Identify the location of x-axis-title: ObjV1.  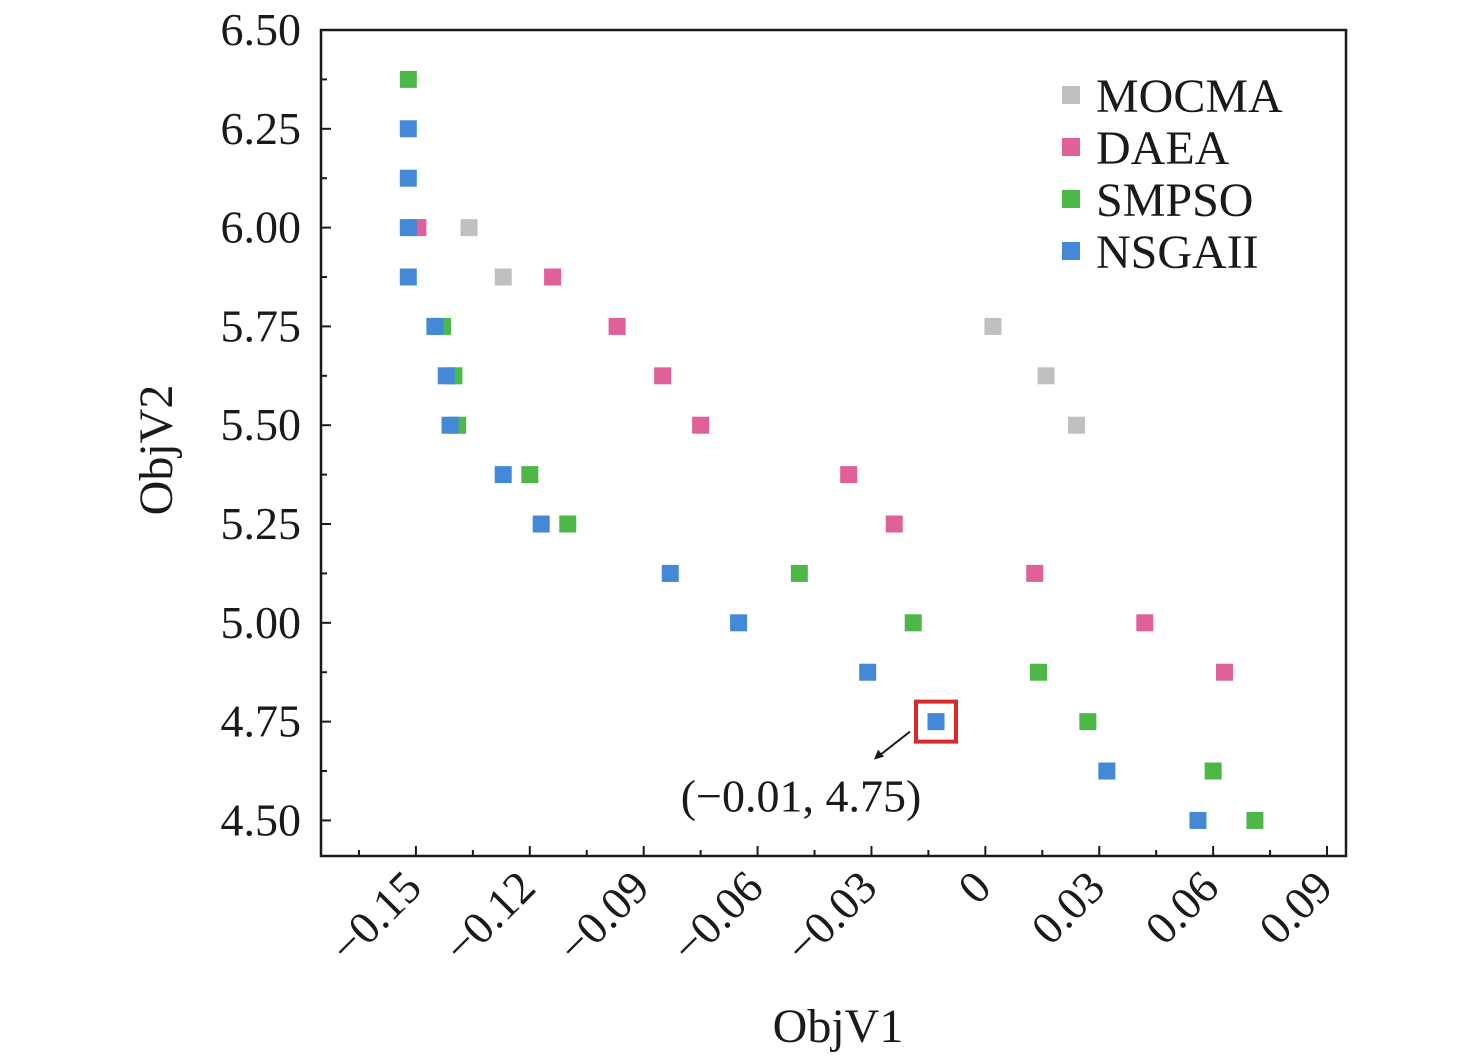
(838, 1026).